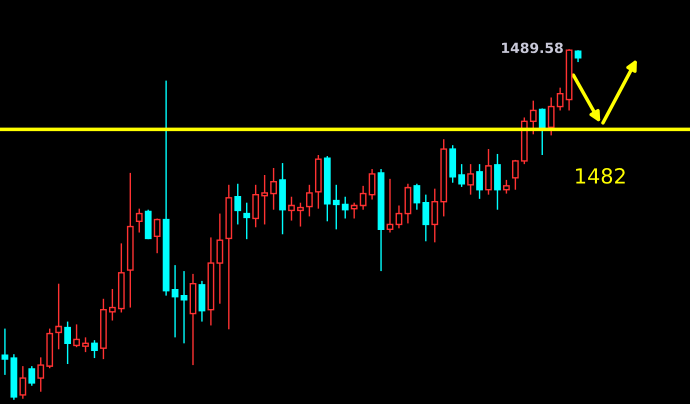 The width and height of the screenshot is (690, 404). I want to click on annotation: 1489.58, so click(532, 48).